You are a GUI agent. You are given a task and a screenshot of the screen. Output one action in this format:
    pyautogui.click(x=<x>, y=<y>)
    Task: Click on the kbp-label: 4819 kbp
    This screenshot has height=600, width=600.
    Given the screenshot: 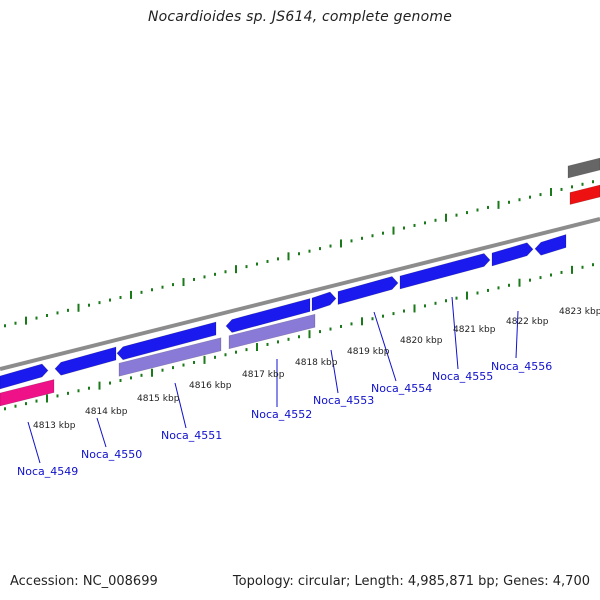 What is the action you would take?
    pyautogui.click(x=368, y=352)
    